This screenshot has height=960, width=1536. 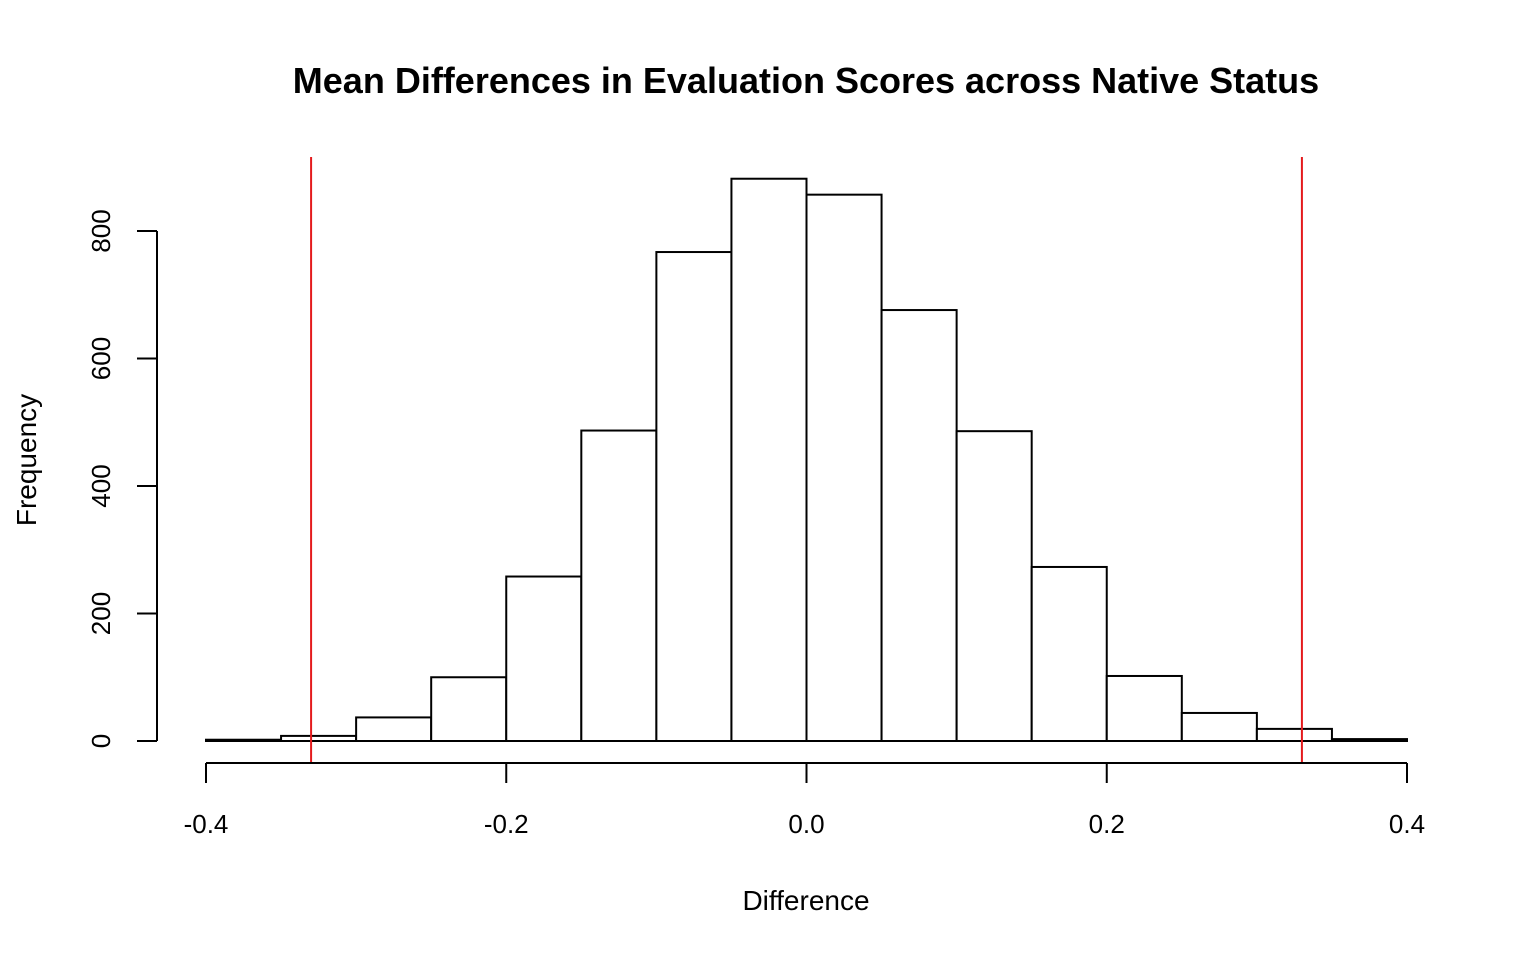 What do you see at coordinates (206, 824) in the screenshot?
I see `x-tick-label: -0.4` at bounding box center [206, 824].